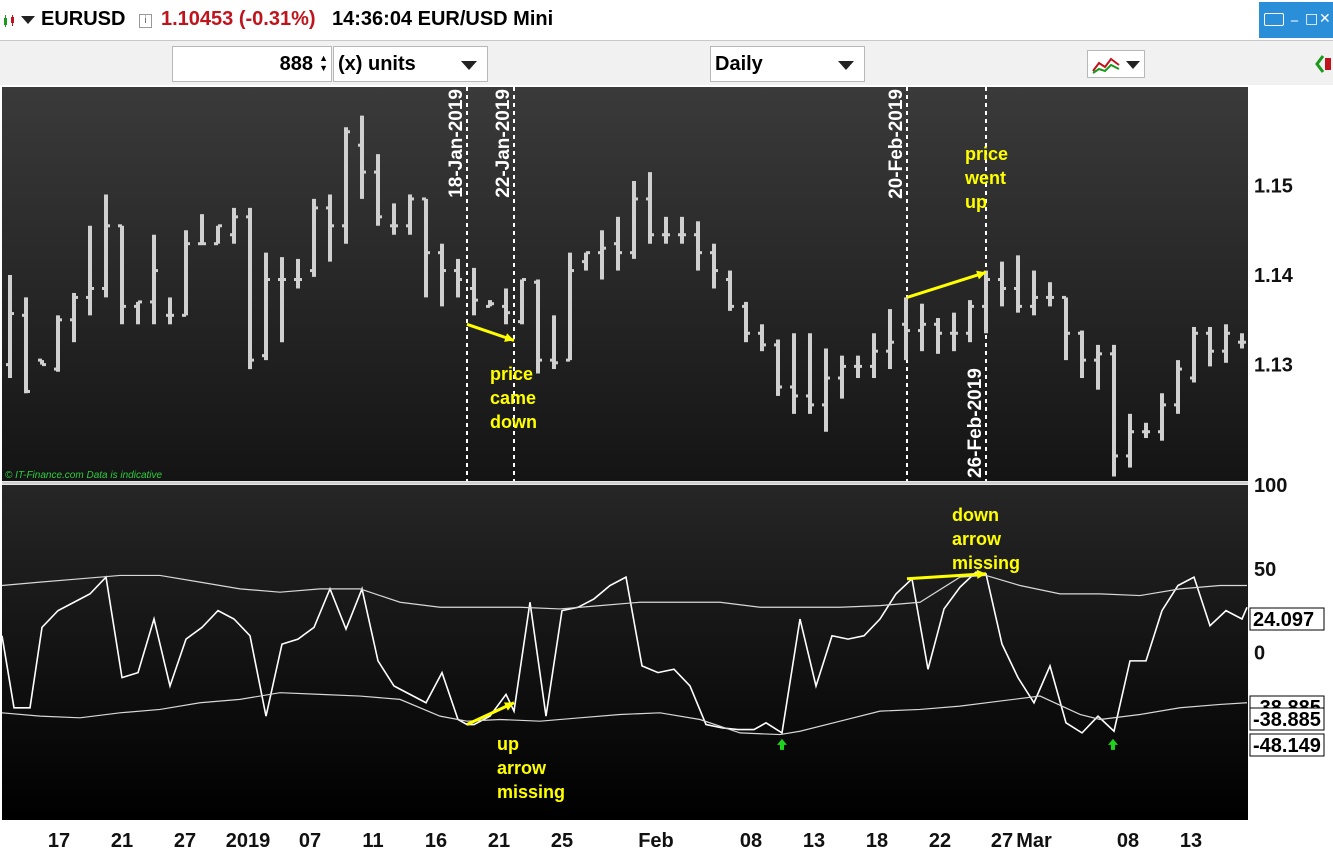 This screenshot has height=865, width=1333. I want to click on time-axis-tick: 21, so click(499, 841).